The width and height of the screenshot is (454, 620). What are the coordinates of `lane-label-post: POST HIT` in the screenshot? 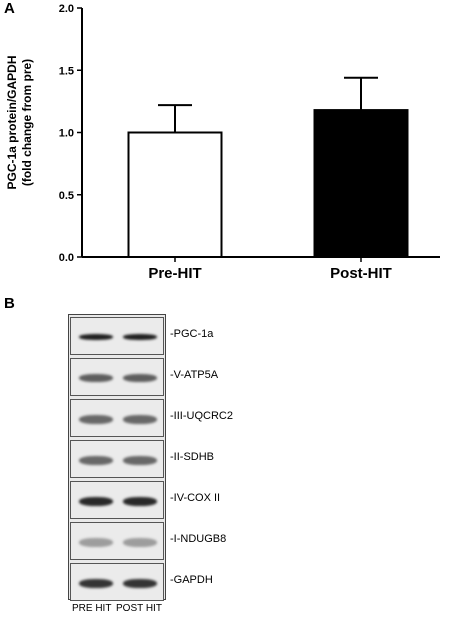 It's located at (139, 608).